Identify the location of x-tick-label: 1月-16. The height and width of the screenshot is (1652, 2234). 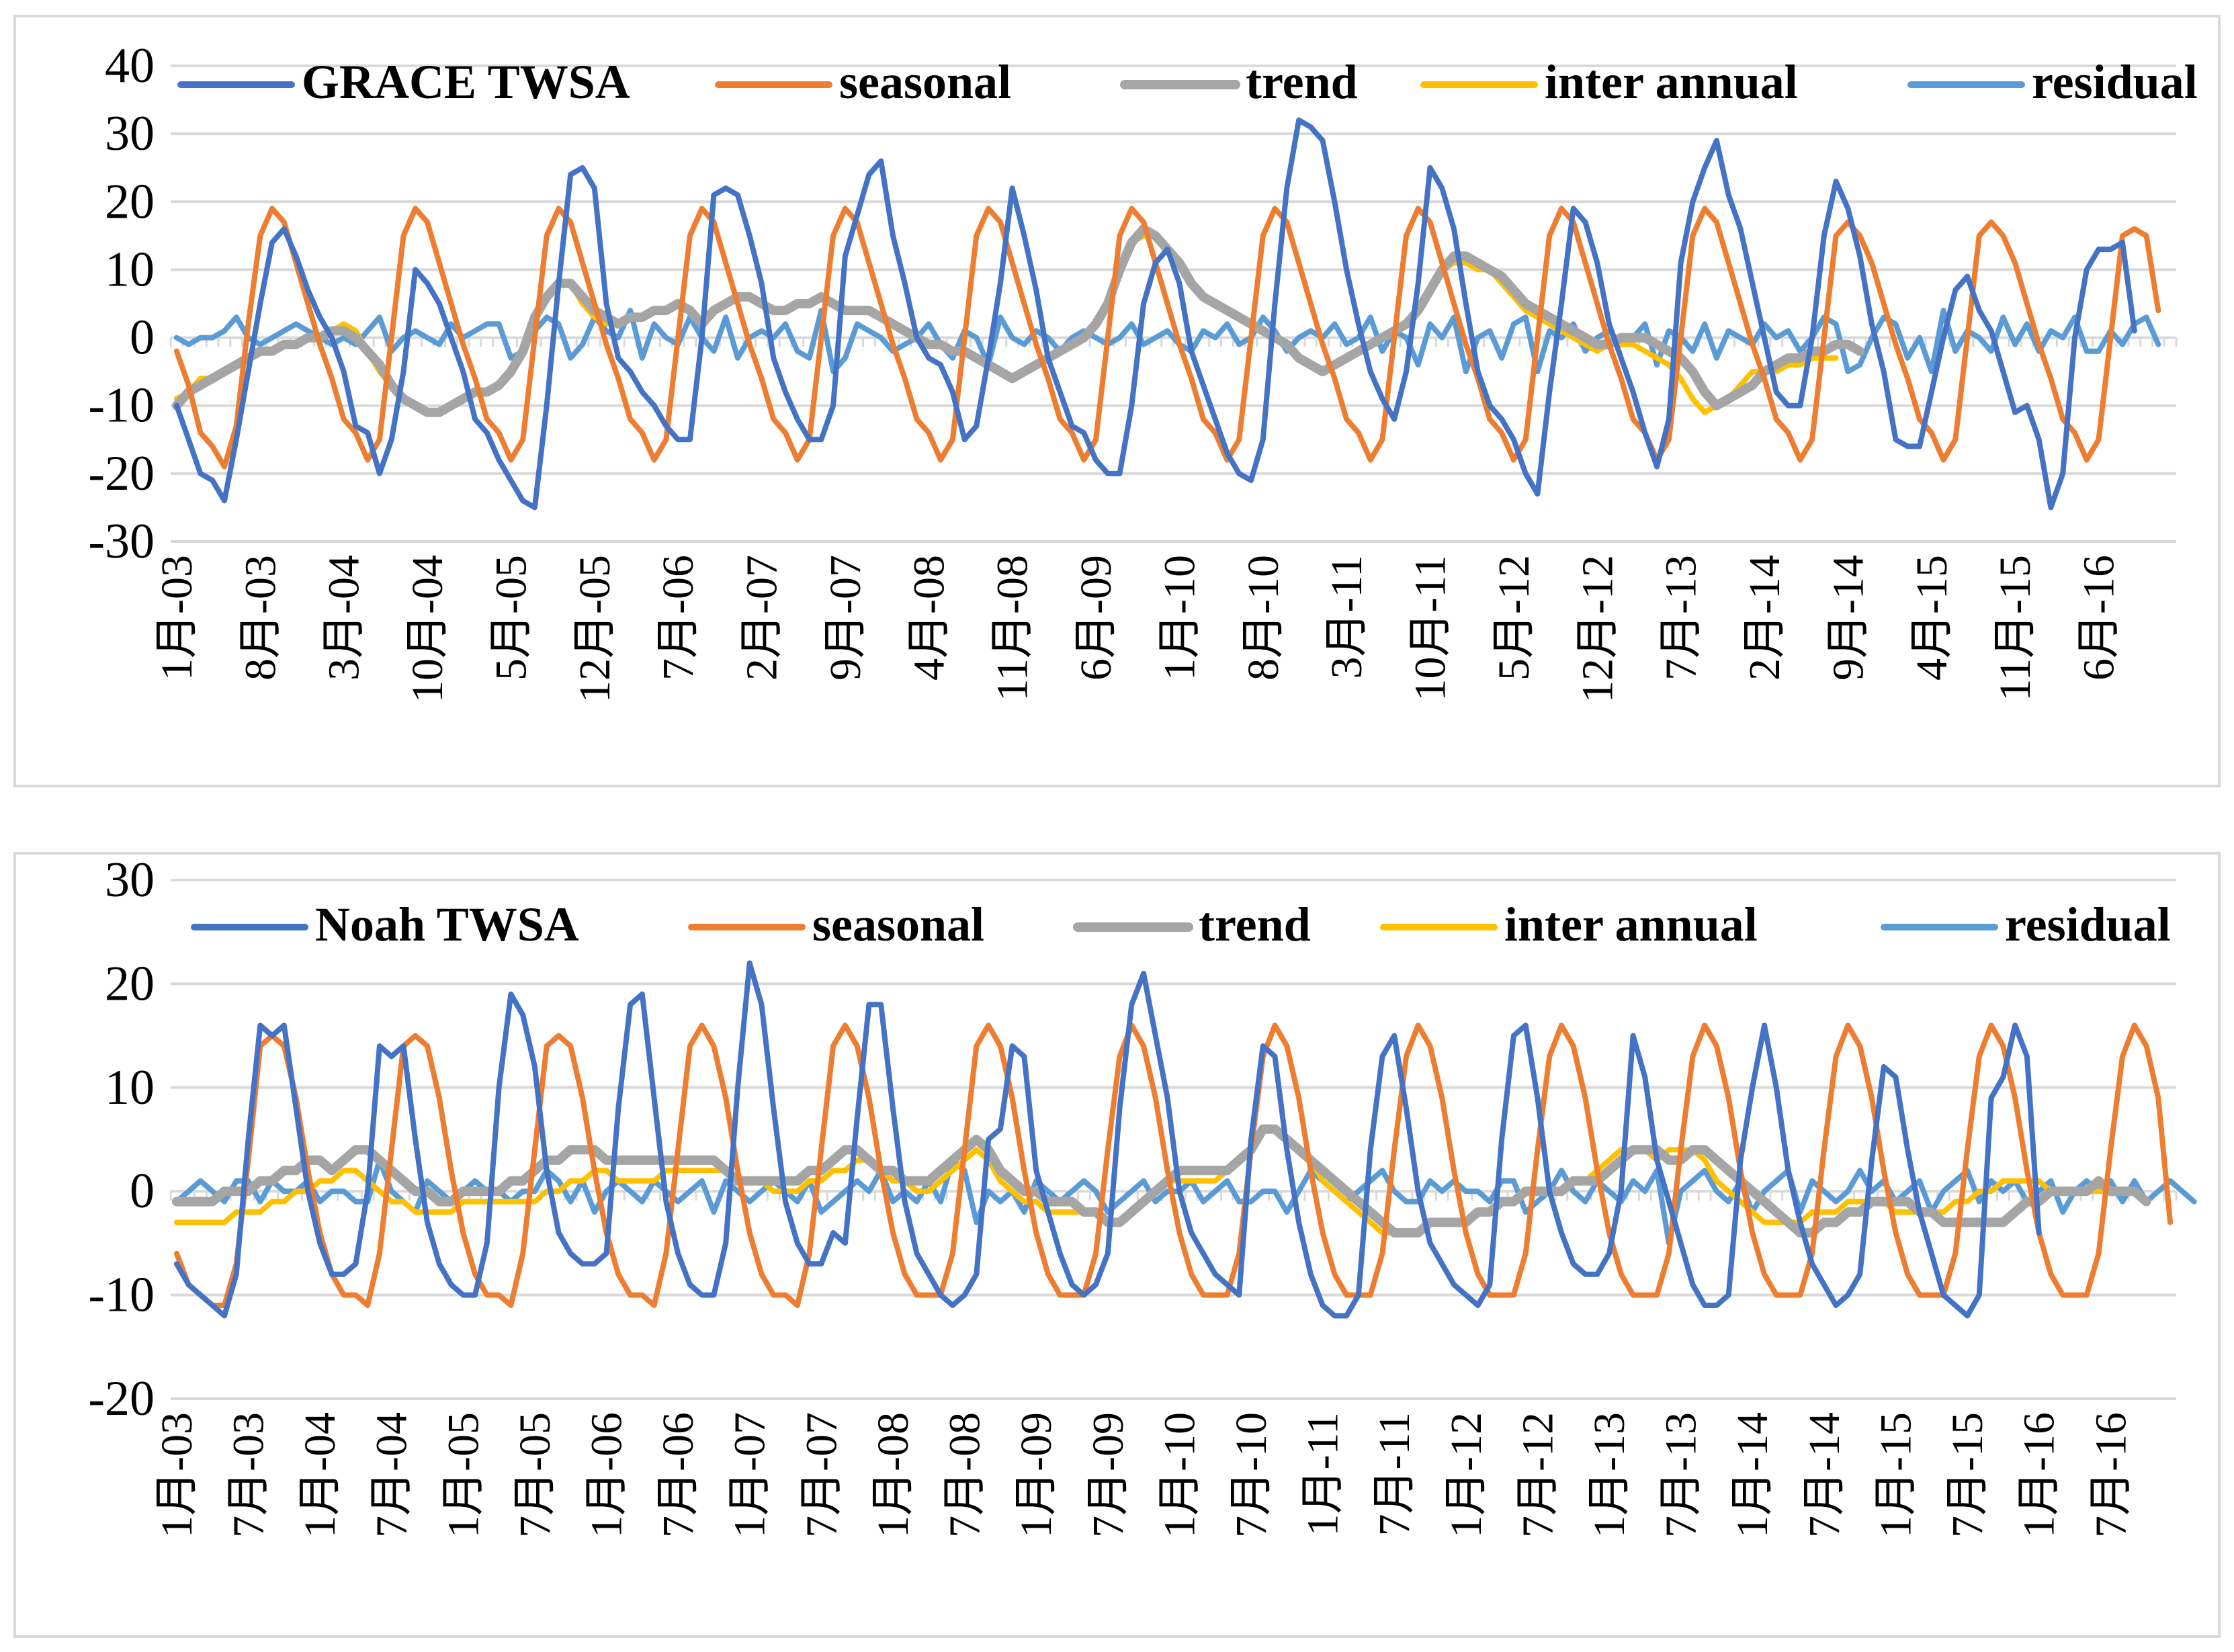
(2040, 1475).